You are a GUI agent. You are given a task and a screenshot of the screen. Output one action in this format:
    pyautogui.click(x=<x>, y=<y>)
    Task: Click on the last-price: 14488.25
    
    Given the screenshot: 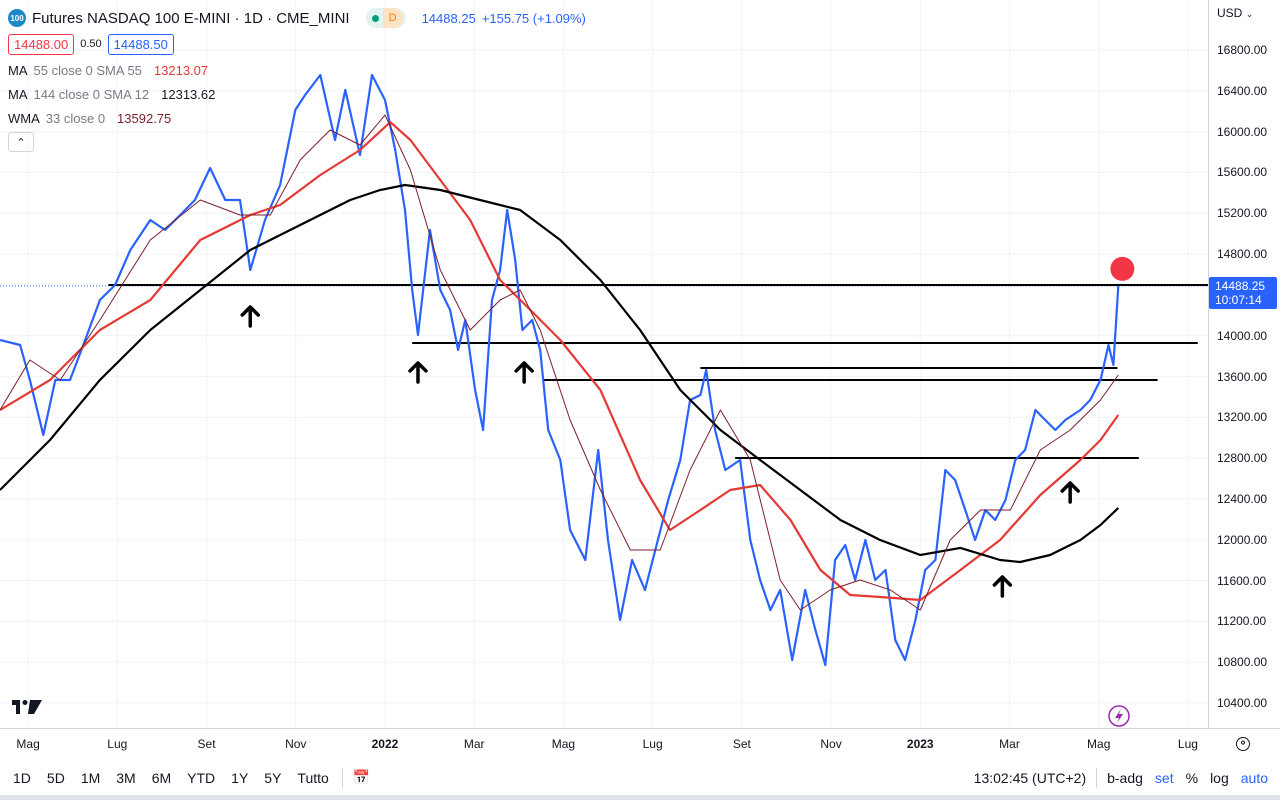 What is the action you would take?
    pyautogui.click(x=448, y=18)
    